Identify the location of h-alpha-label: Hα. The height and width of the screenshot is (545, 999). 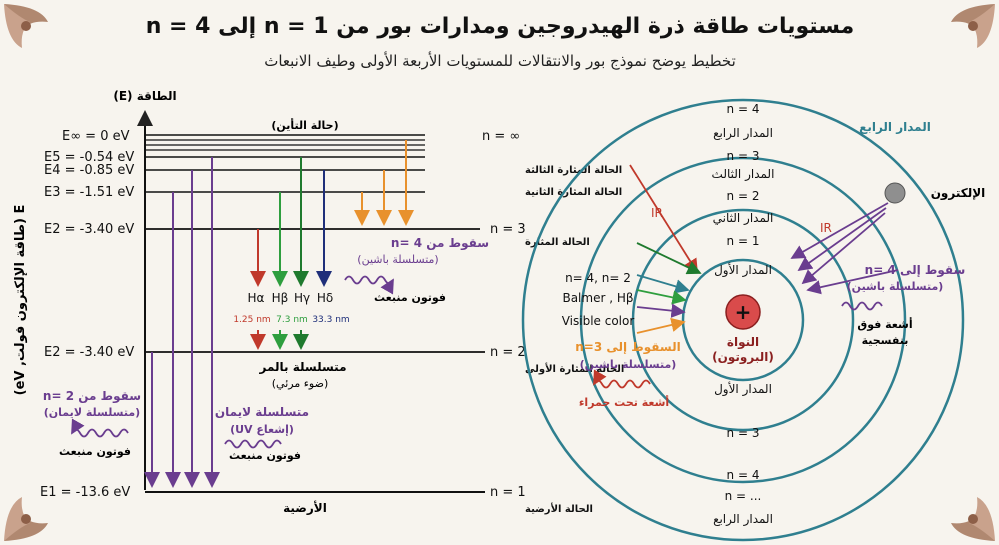
(256, 298).